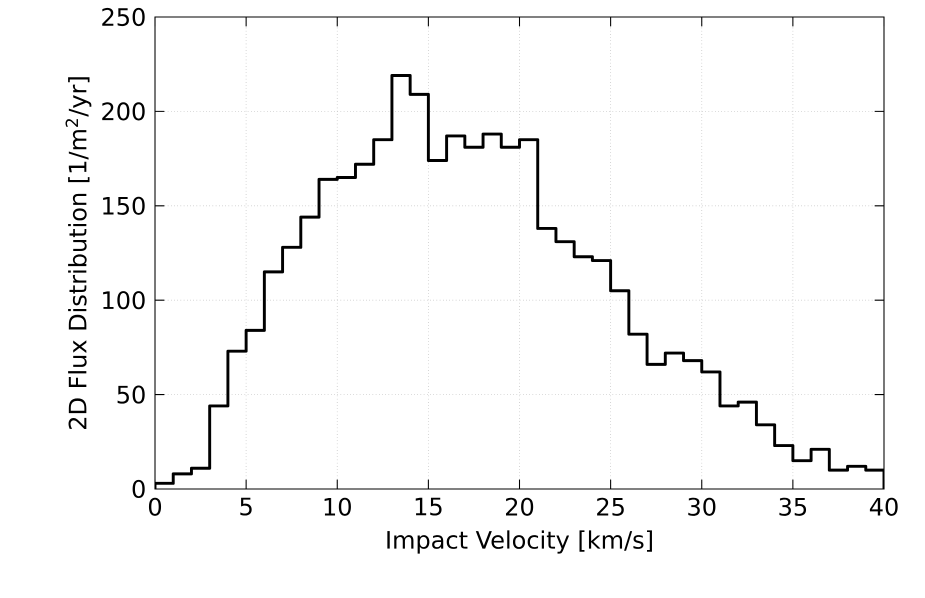 The width and height of the screenshot is (925, 598). I want to click on y-tick-label: 250, so click(123, 17).